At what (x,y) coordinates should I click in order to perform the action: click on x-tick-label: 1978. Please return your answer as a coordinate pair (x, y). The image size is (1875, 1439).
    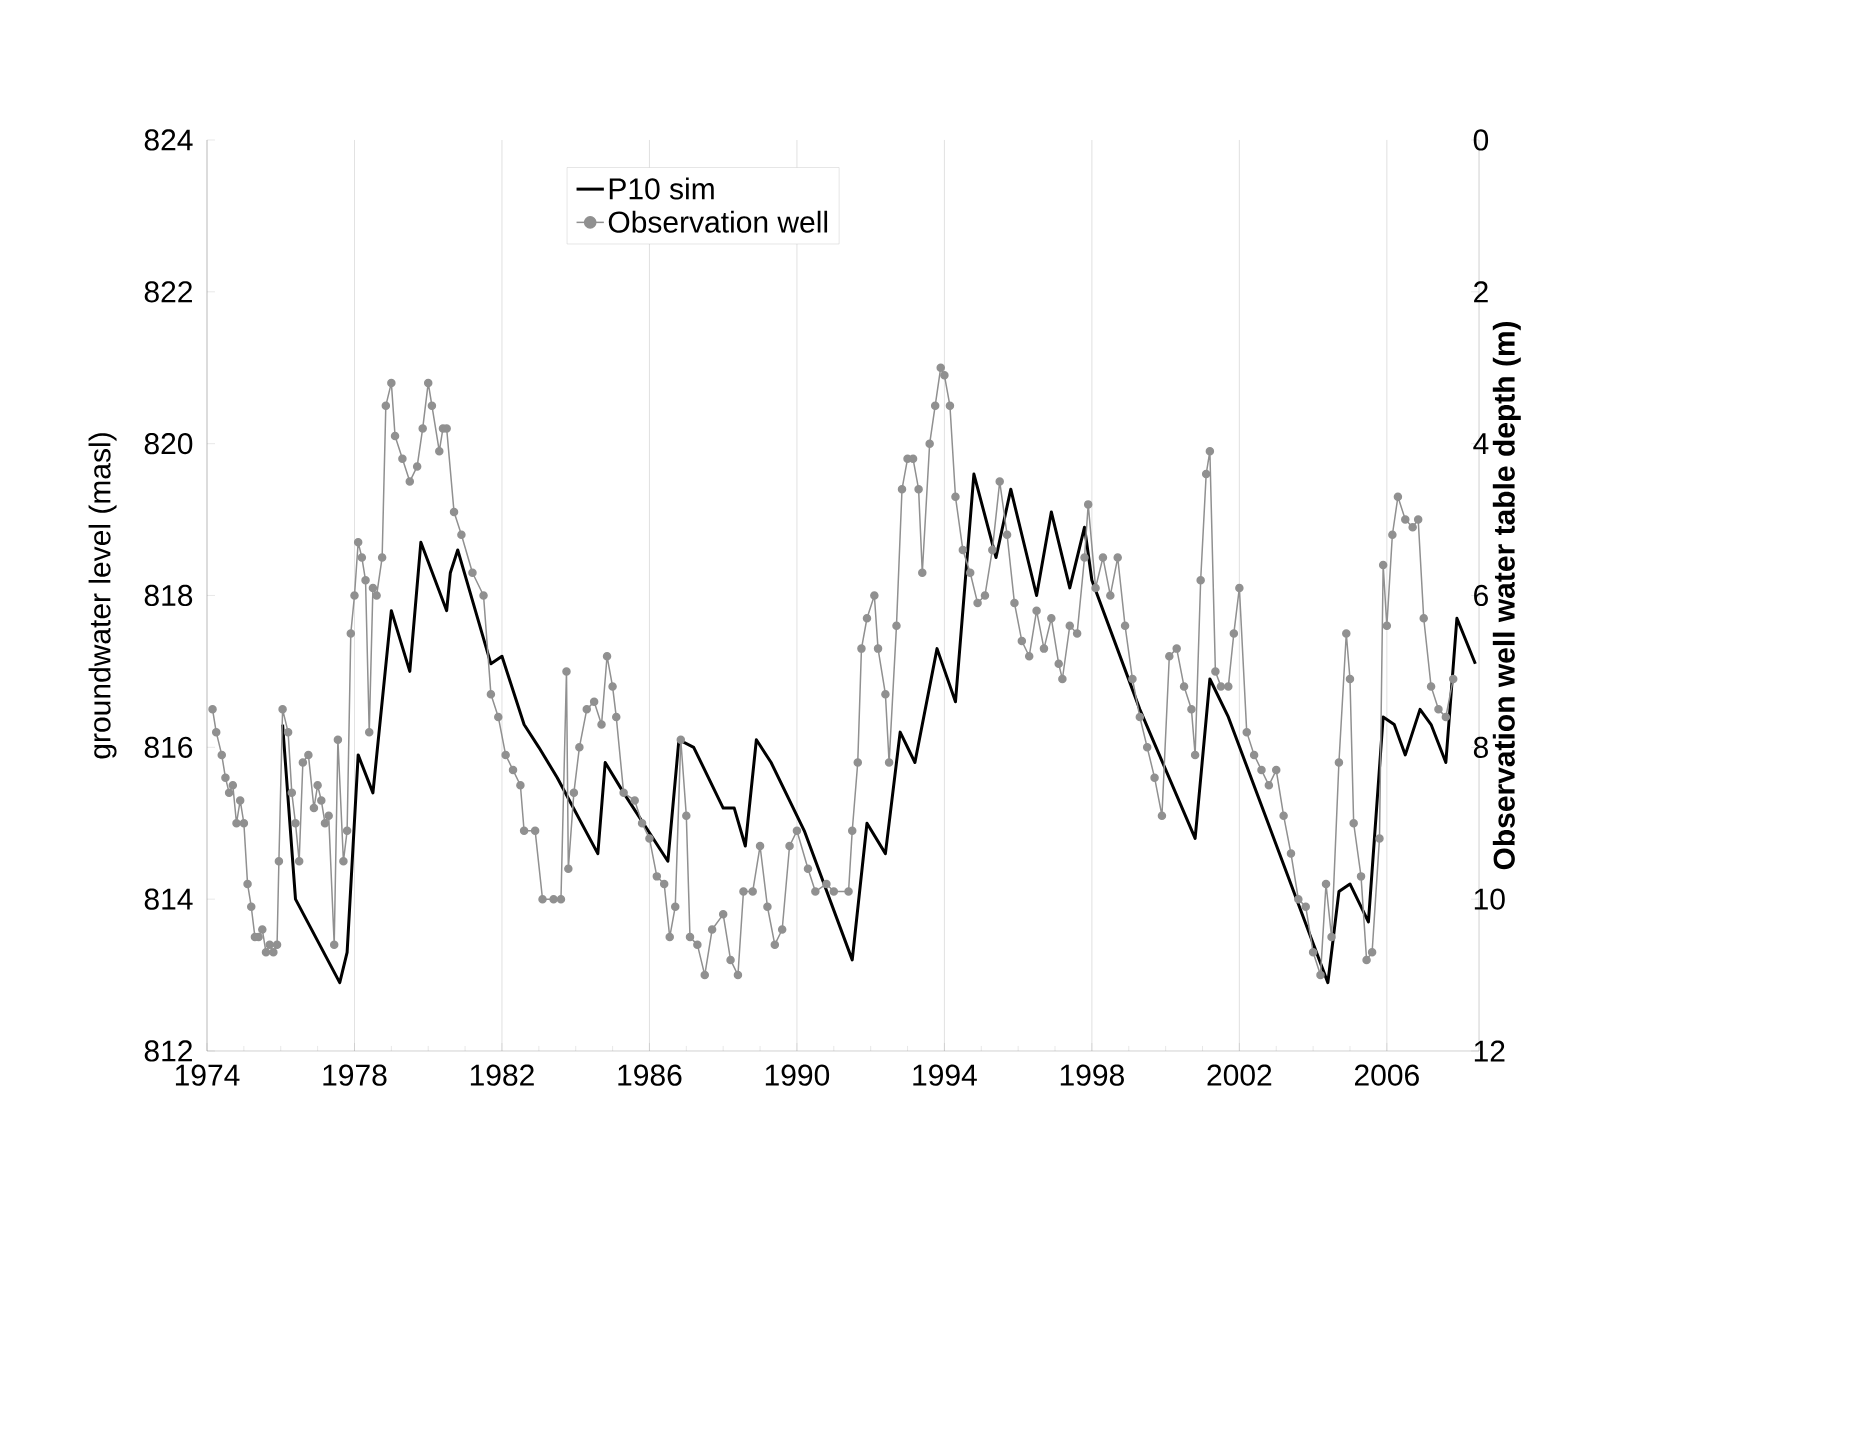
    Looking at the image, I should click on (355, 1075).